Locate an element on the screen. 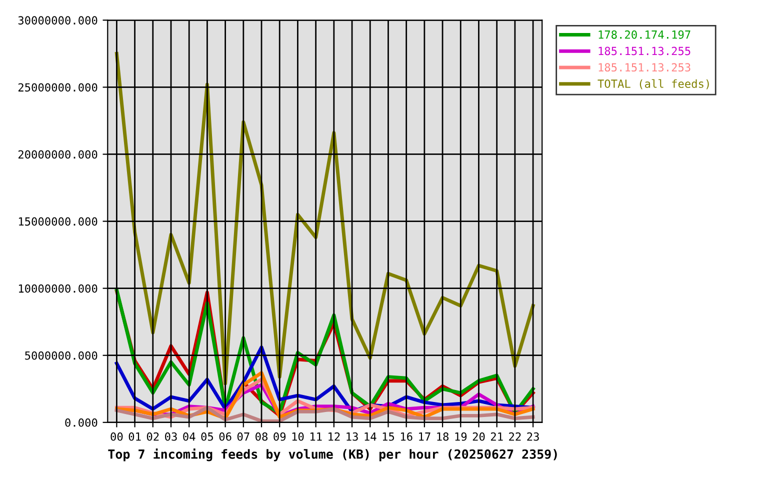 This screenshot has height=480, width=780. x-tick-label: 23 is located at coordinates (533, 436).